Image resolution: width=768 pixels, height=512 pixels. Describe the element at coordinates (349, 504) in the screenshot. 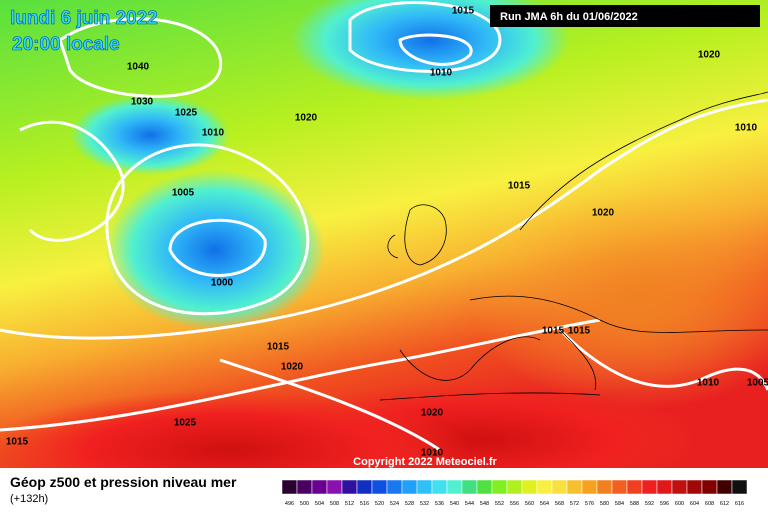

I see `colorbar-label: 512` at that location.